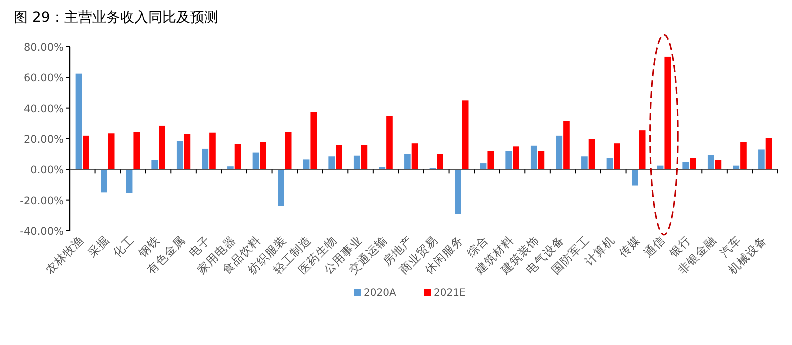  What do you see at coordinates (98, 246) in the screenshot?
I see `x-tick-label: 采掘` at bounding box center [98, 246].